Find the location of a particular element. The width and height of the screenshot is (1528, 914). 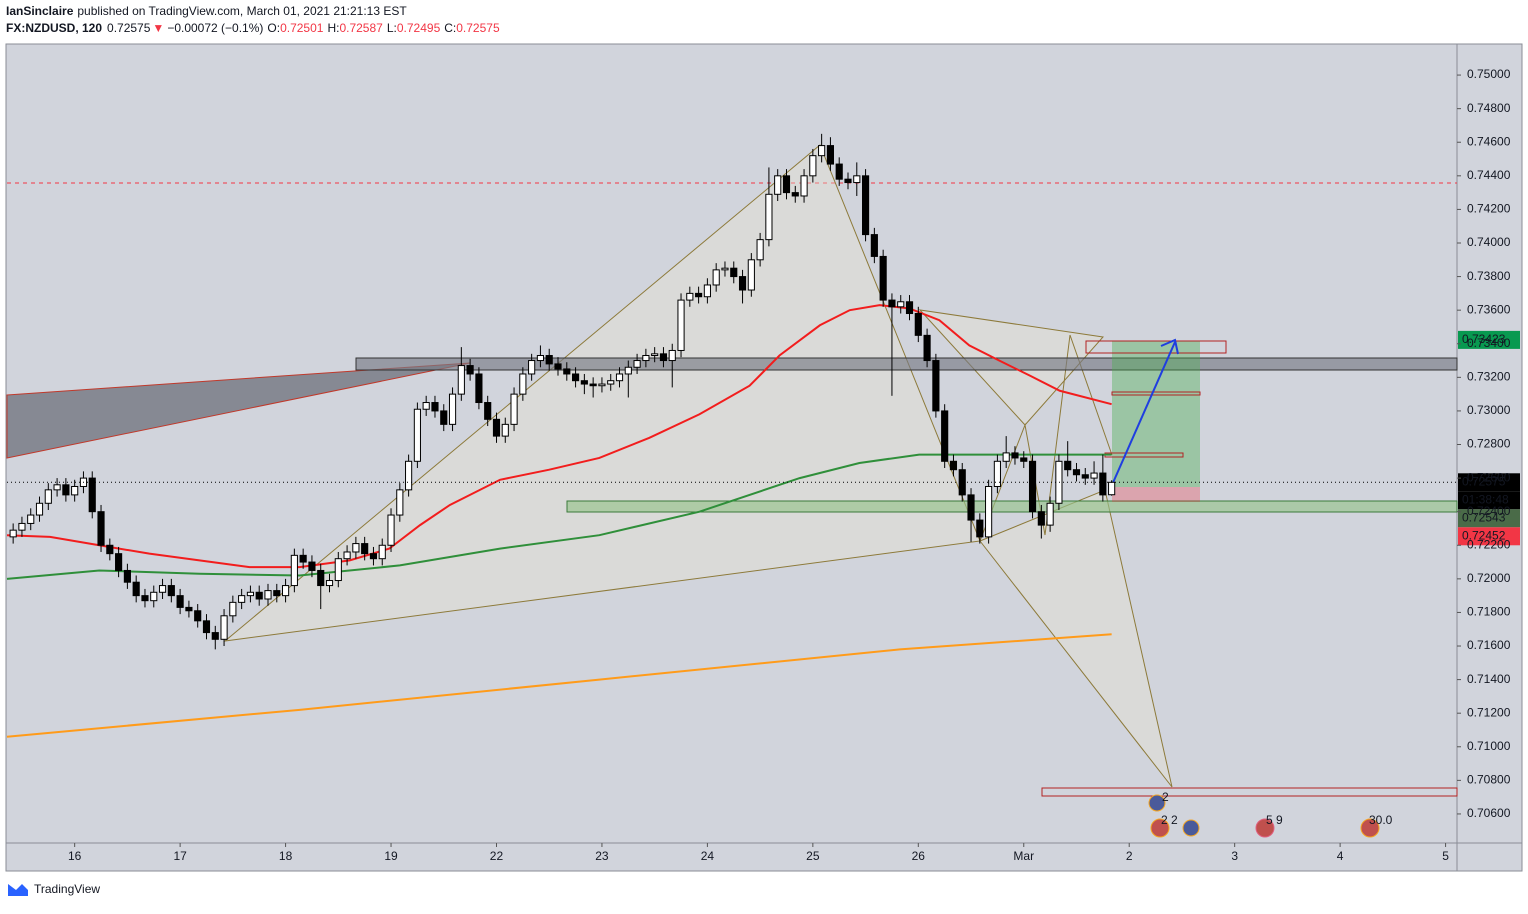

low-value: 0.72495 is located at coordinates (419, 28).